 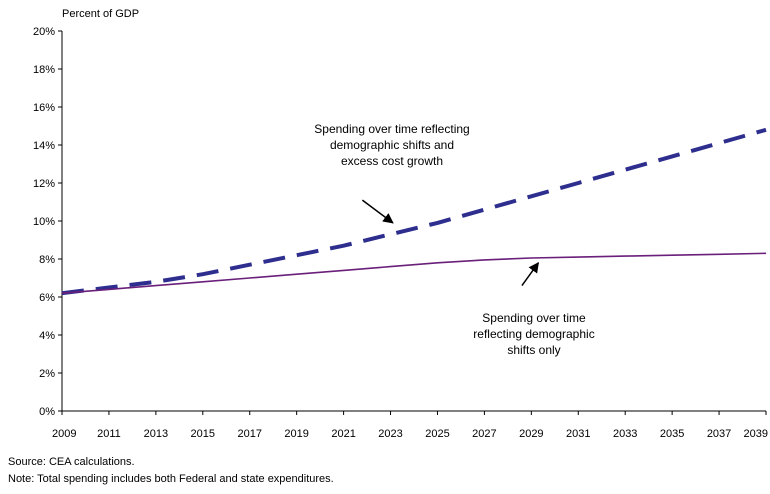 What do you see at coordinates (719, 434) in the screenshot?
I see `x-tick-label-14: 2037` at bounding box center [719, 434].